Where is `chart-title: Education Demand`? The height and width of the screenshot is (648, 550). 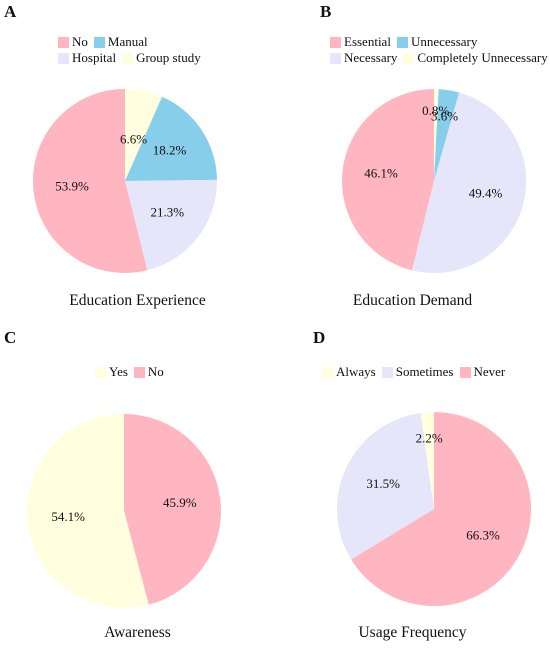
chart-title: Education Demand is located at coordinates (412, 300).